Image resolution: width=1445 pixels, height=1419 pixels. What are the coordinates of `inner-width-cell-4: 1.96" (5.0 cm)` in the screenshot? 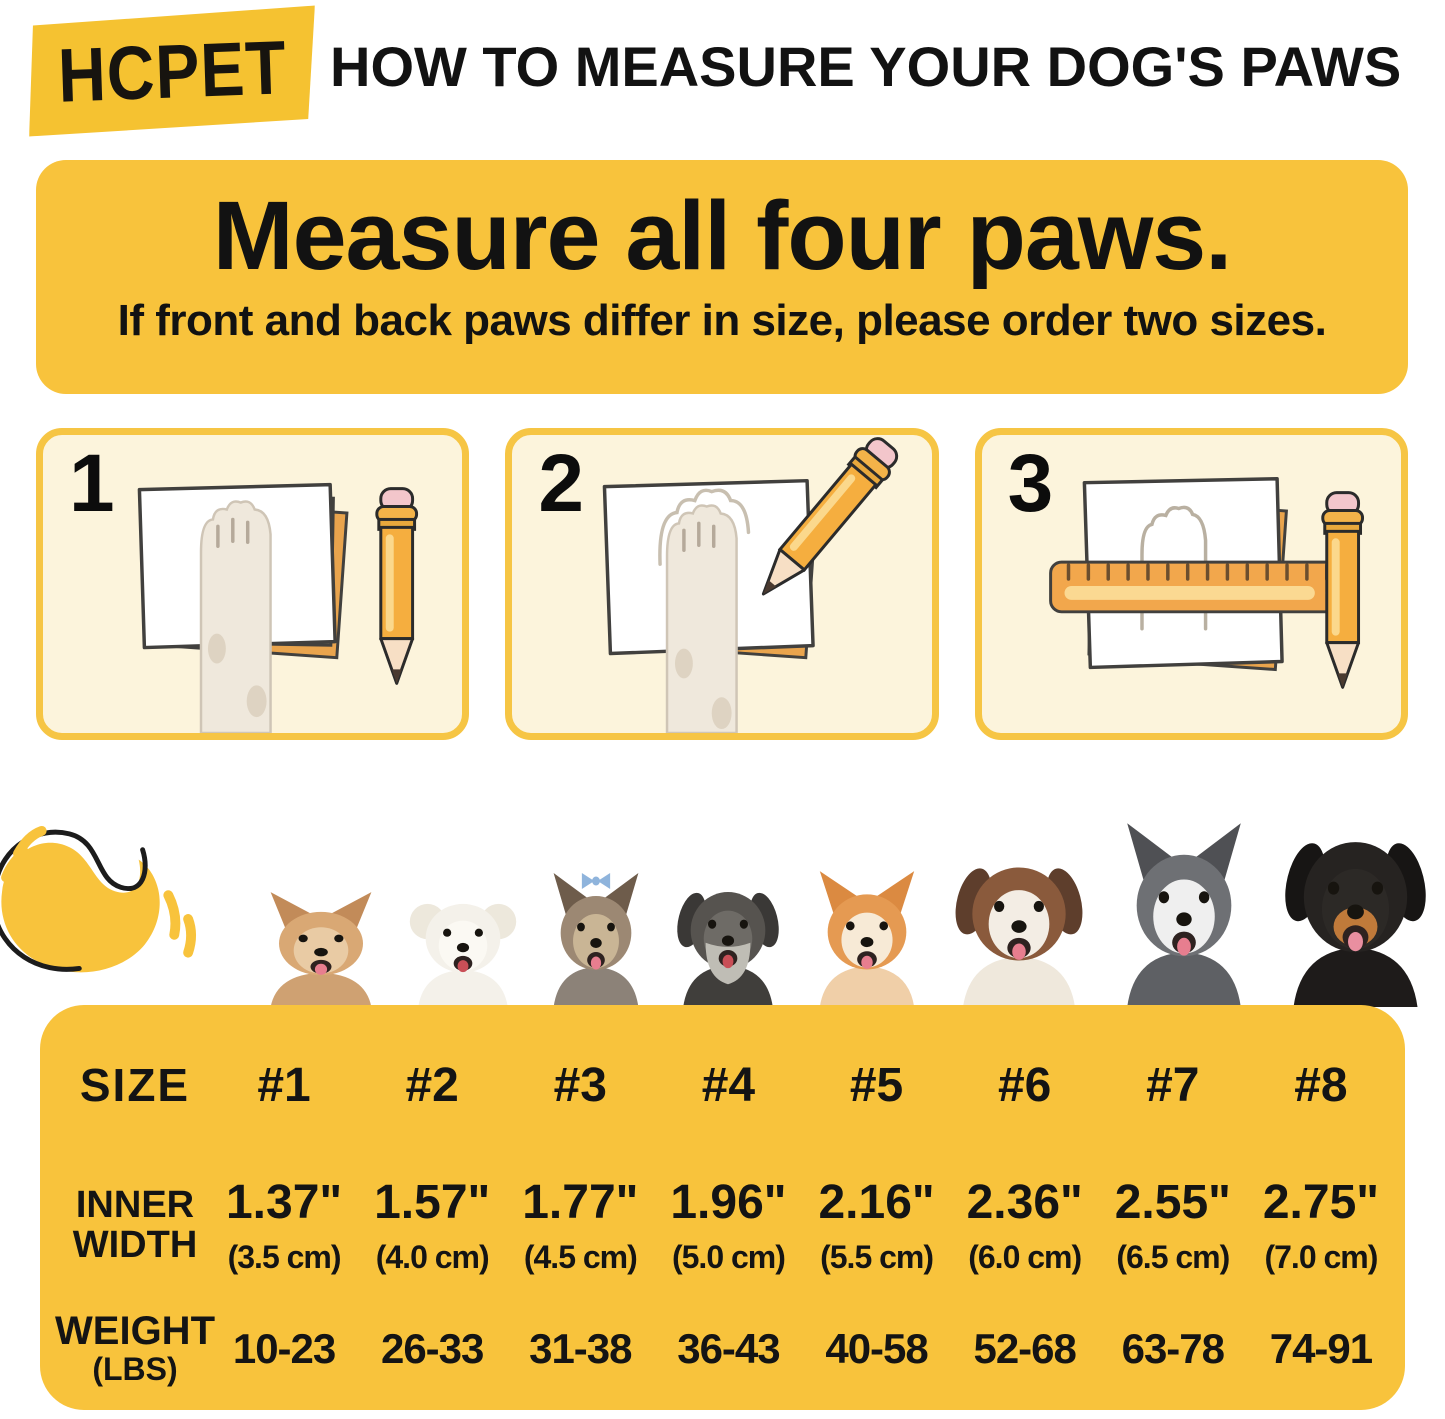 It's located at (728, 1225).